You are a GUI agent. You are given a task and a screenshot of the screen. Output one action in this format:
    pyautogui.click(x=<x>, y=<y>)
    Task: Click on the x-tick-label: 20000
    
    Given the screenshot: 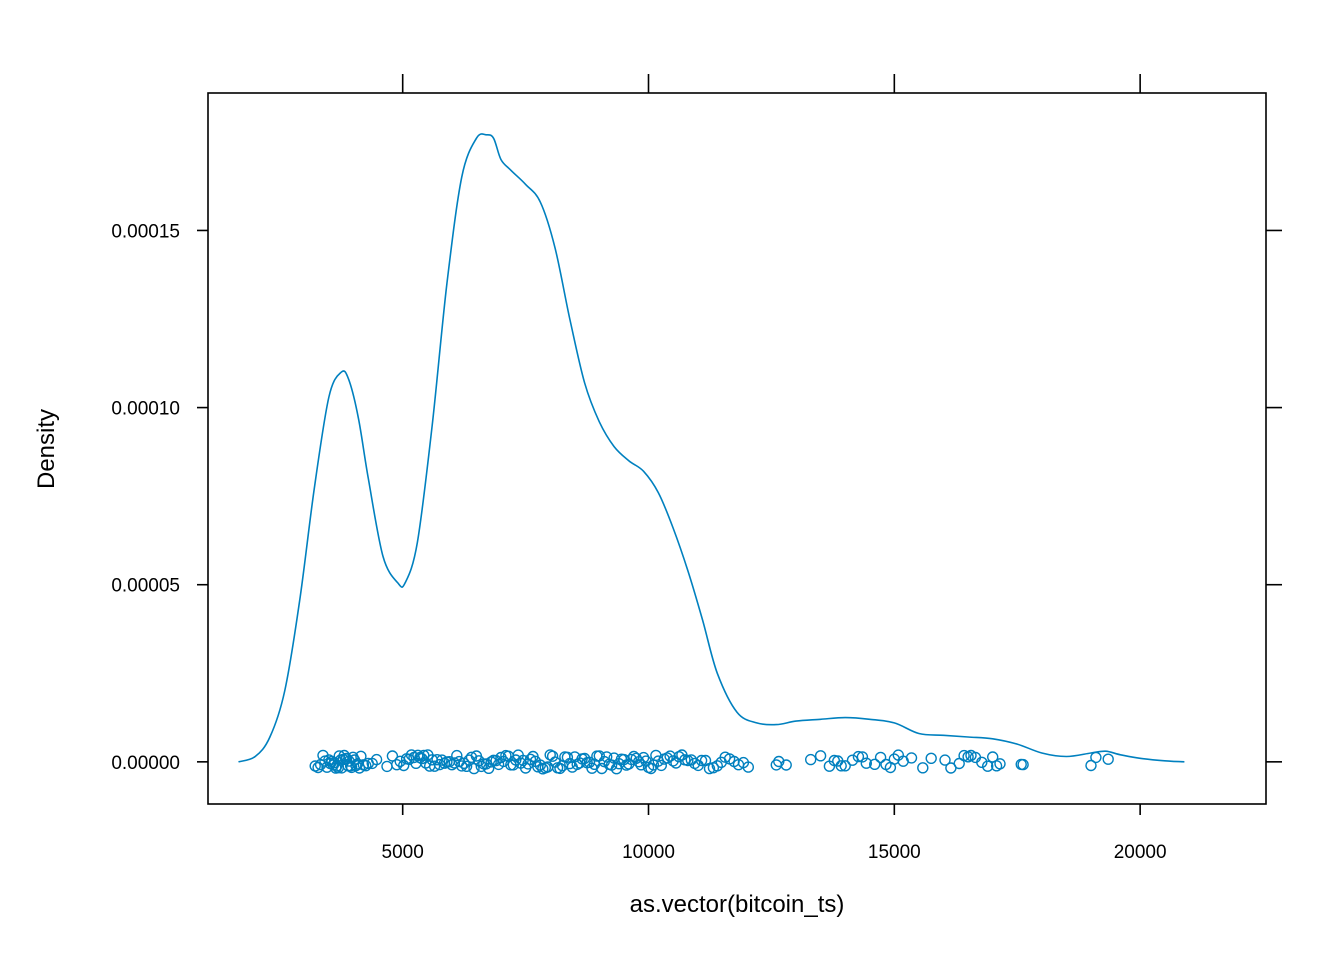 What is the action you would take?
    pyautogui.click(x=1140, y=852)
    